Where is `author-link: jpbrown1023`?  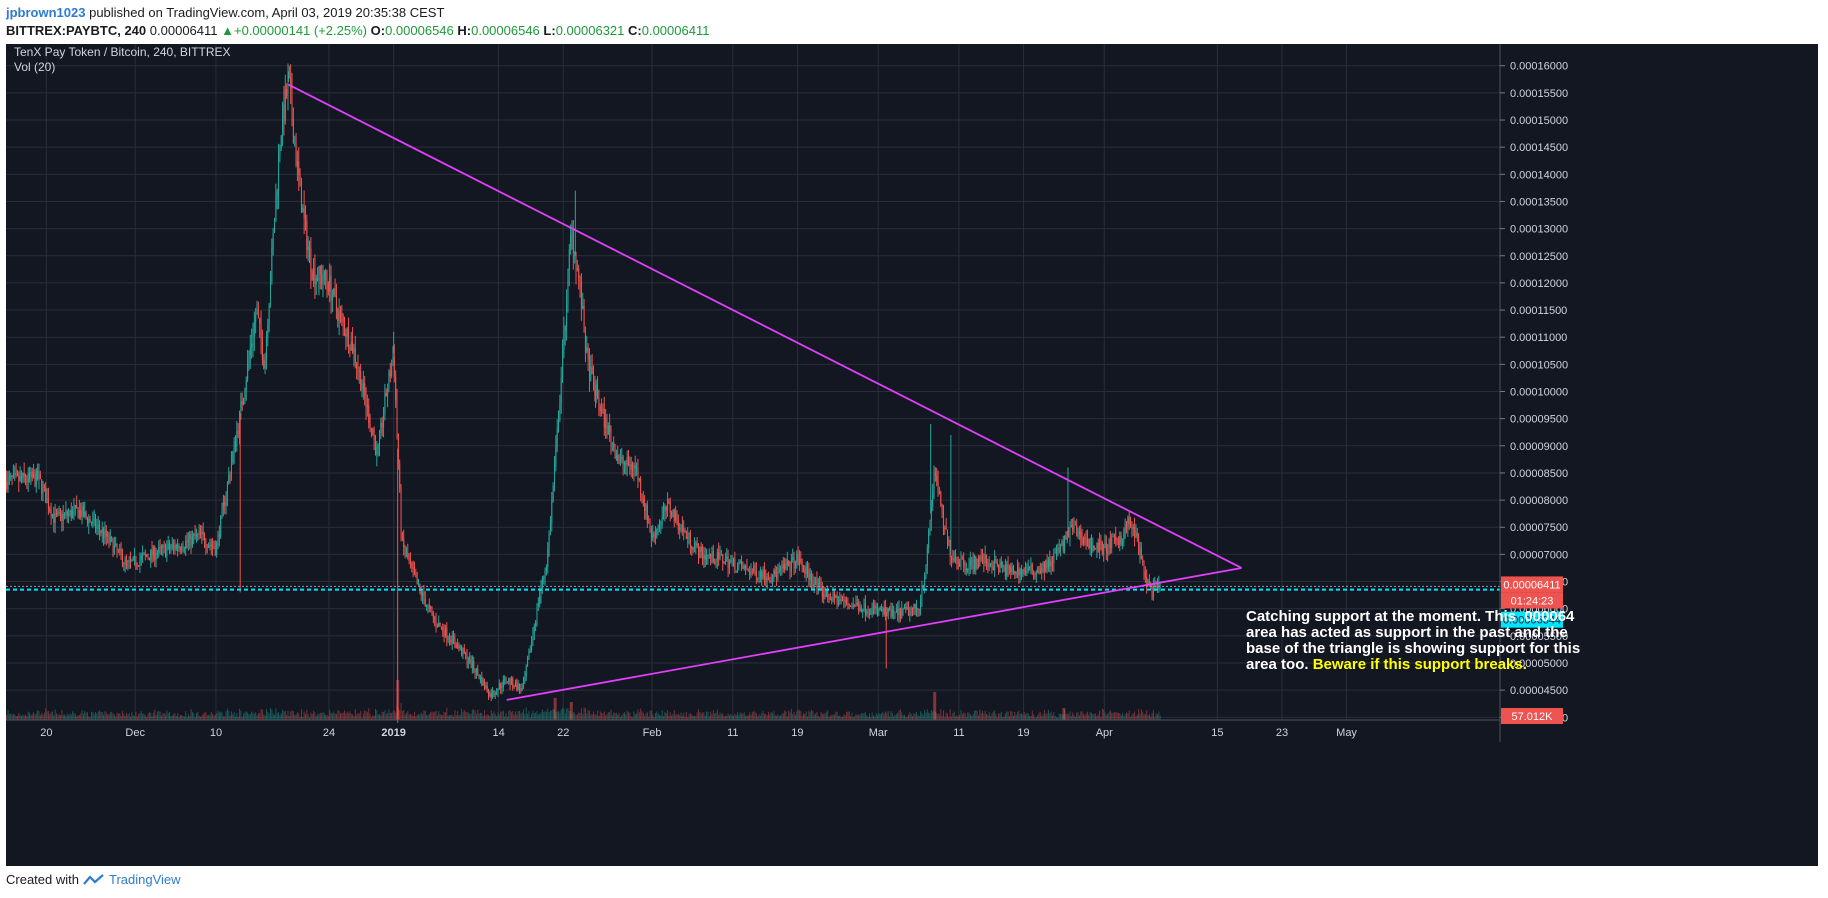 author-link: jpbrown1023 is located at coordinates (46, 12).